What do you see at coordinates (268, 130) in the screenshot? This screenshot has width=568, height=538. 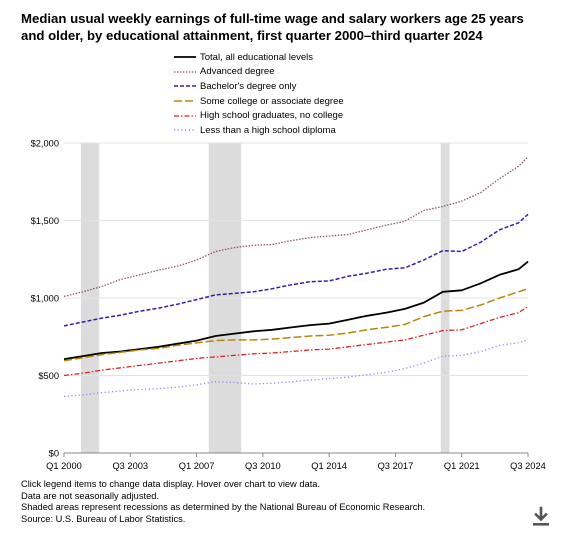 I see `legend-label: Less than a high school diploma` at bounding box center [268, 130].